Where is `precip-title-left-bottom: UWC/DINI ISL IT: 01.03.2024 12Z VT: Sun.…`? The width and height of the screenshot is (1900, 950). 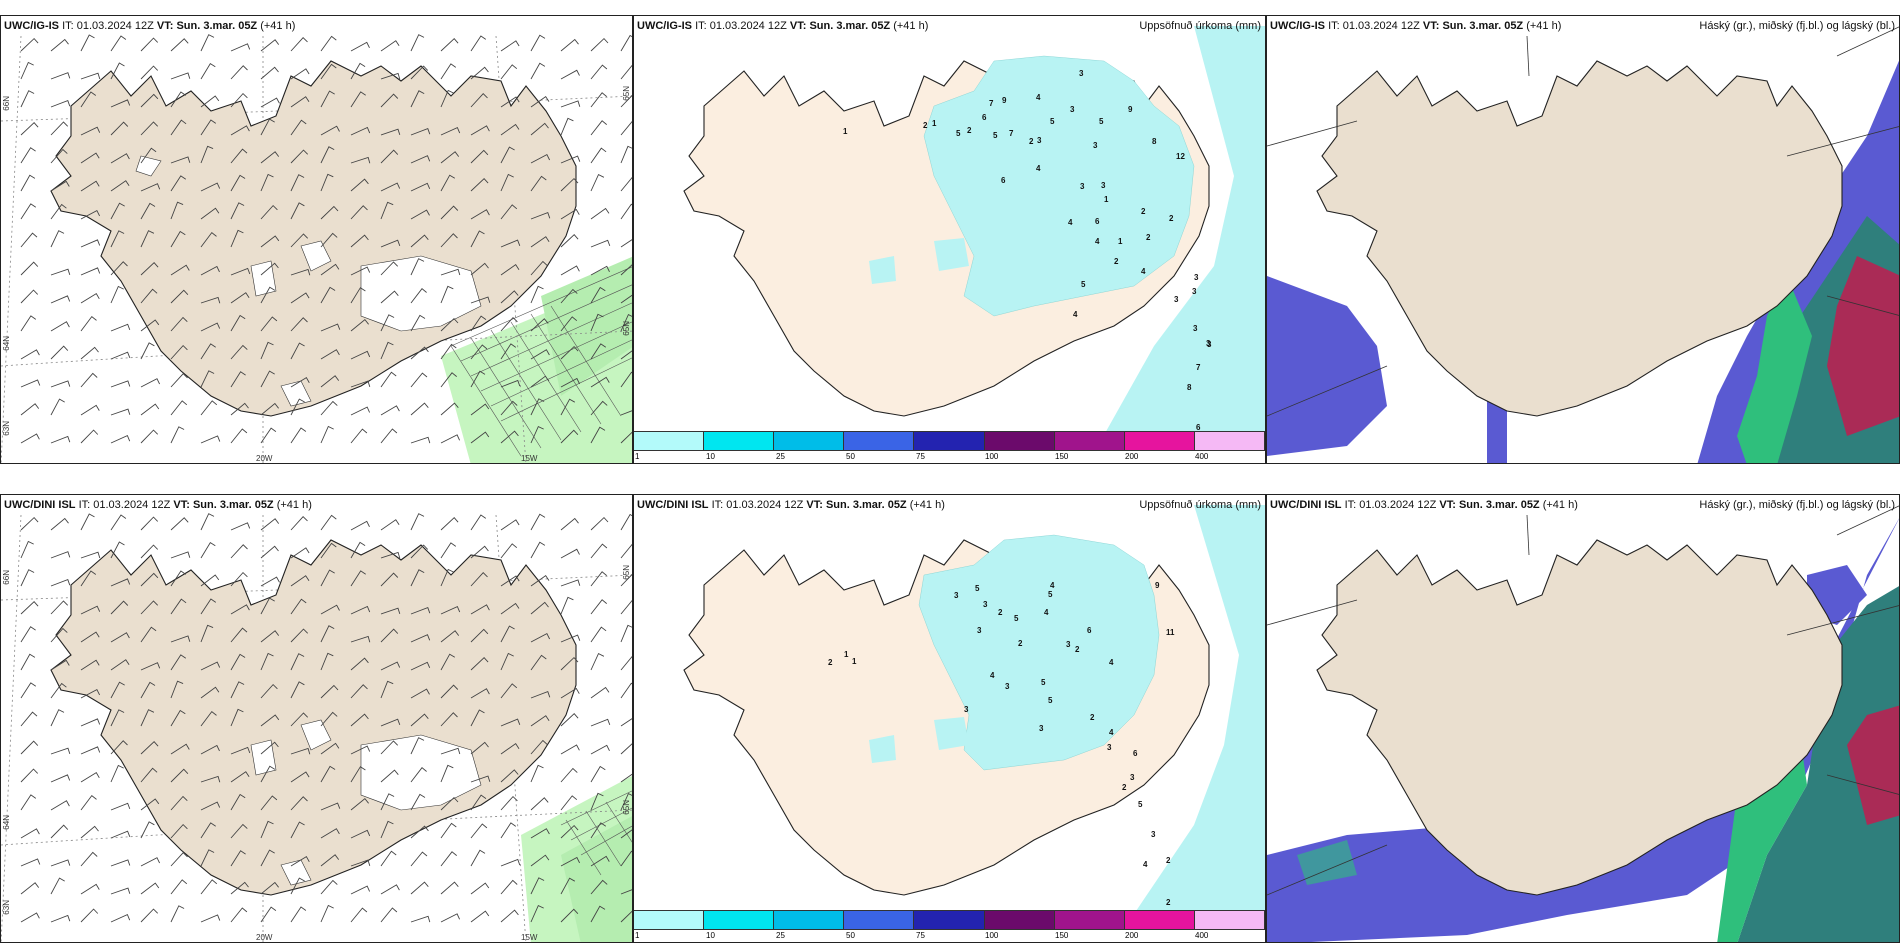 precip-title-left-bottom: UWC/DINI ISL IT: 01.03.2024 12Z VT: Sun.… is located at coordinates (791, 505).